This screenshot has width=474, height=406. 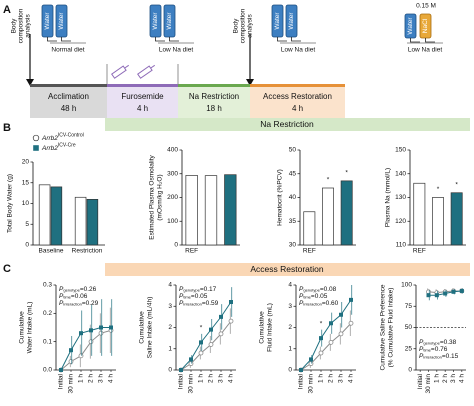 What do you see at coordinates (425, 50) in the screenshot?
I see `diet-label: Low Na diet` at bounding box center [425, 50].